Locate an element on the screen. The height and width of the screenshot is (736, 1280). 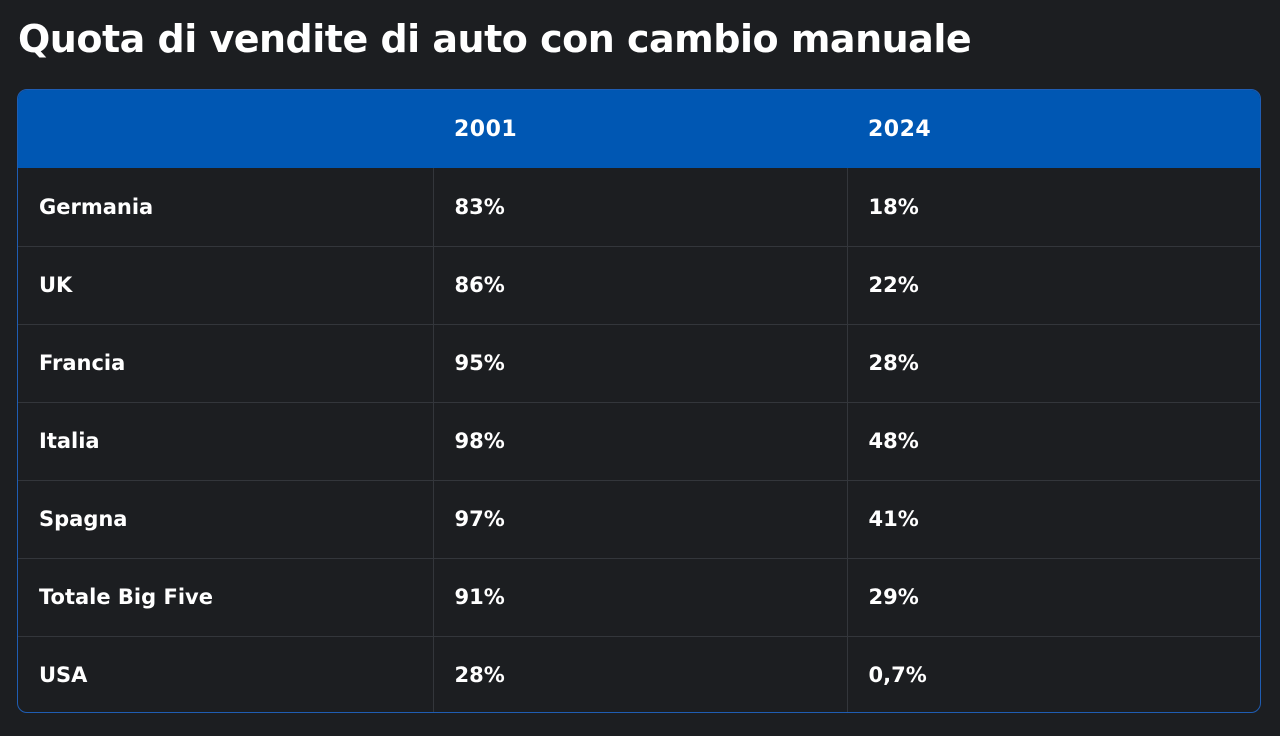
value-cell-2001: 98% is located at coordinates (639, 440).